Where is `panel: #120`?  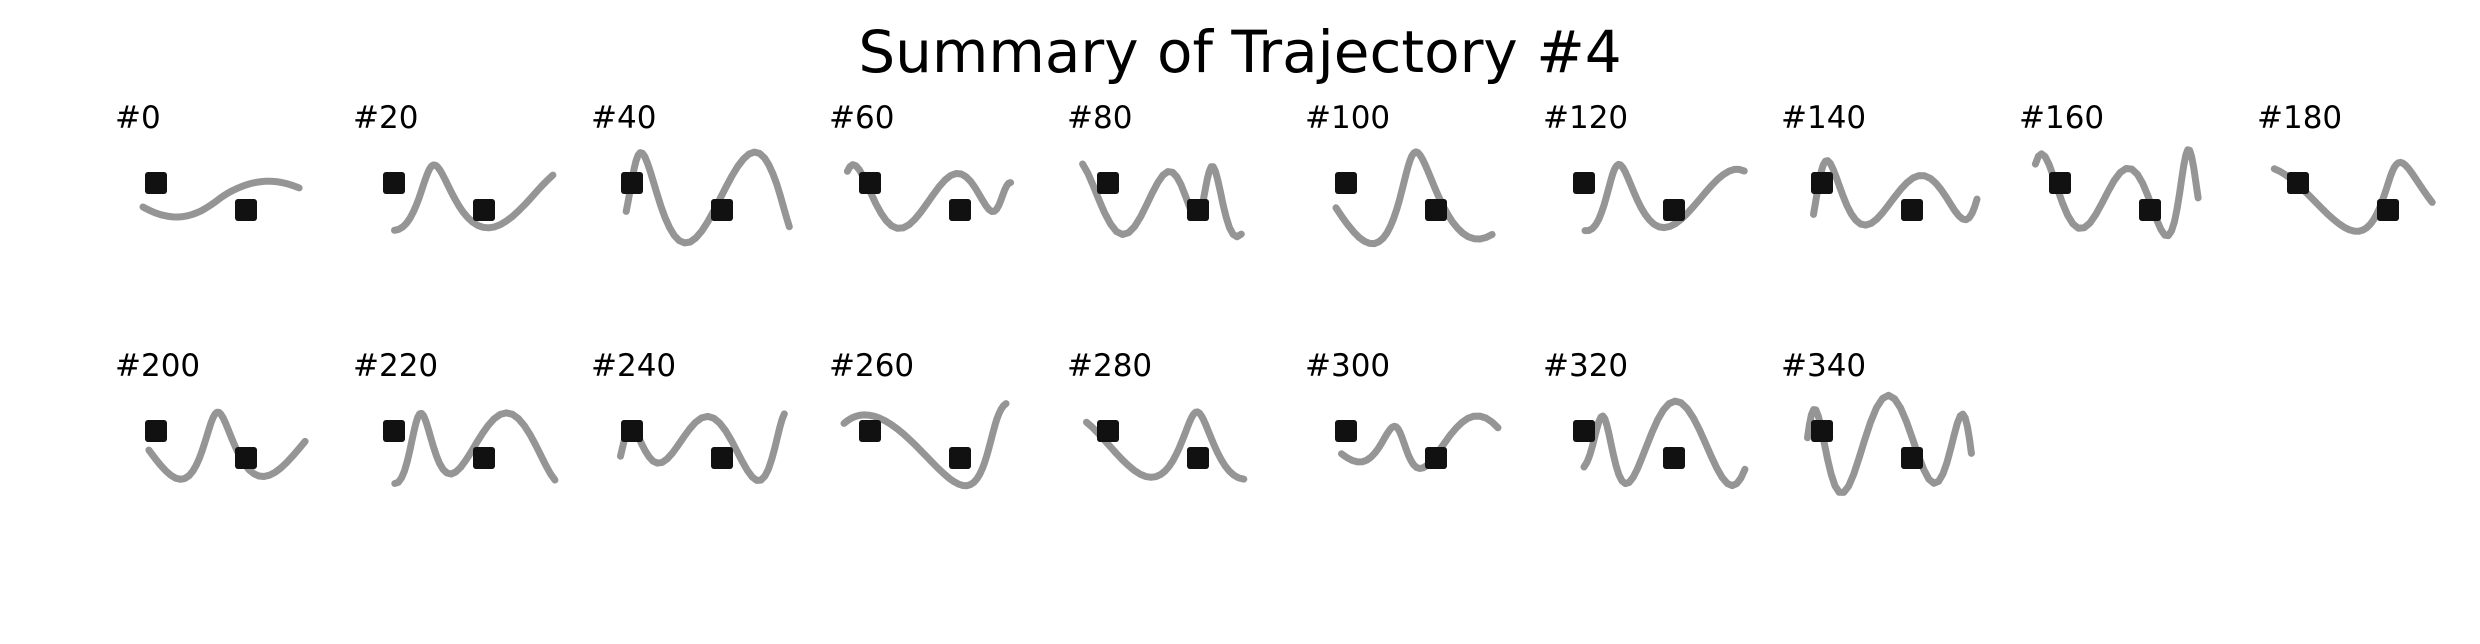
panel: #120 is located at coordinates (1645, 167).